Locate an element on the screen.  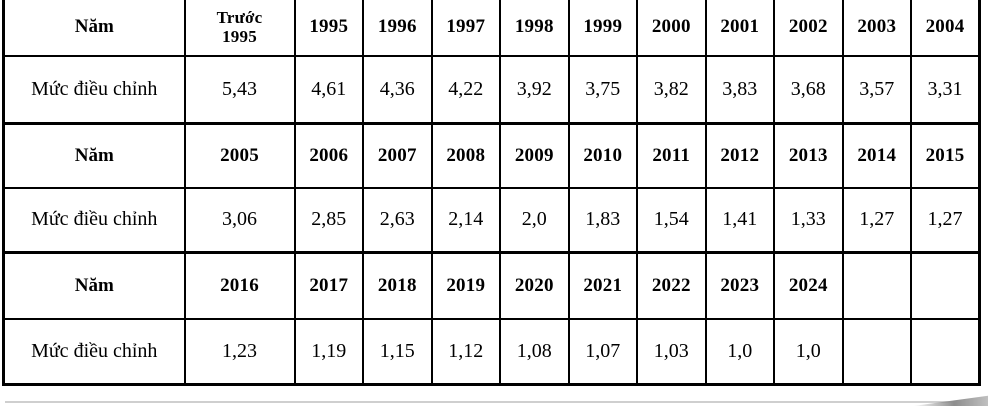
year-cell: 2023 is located at coordinates (739, 285).